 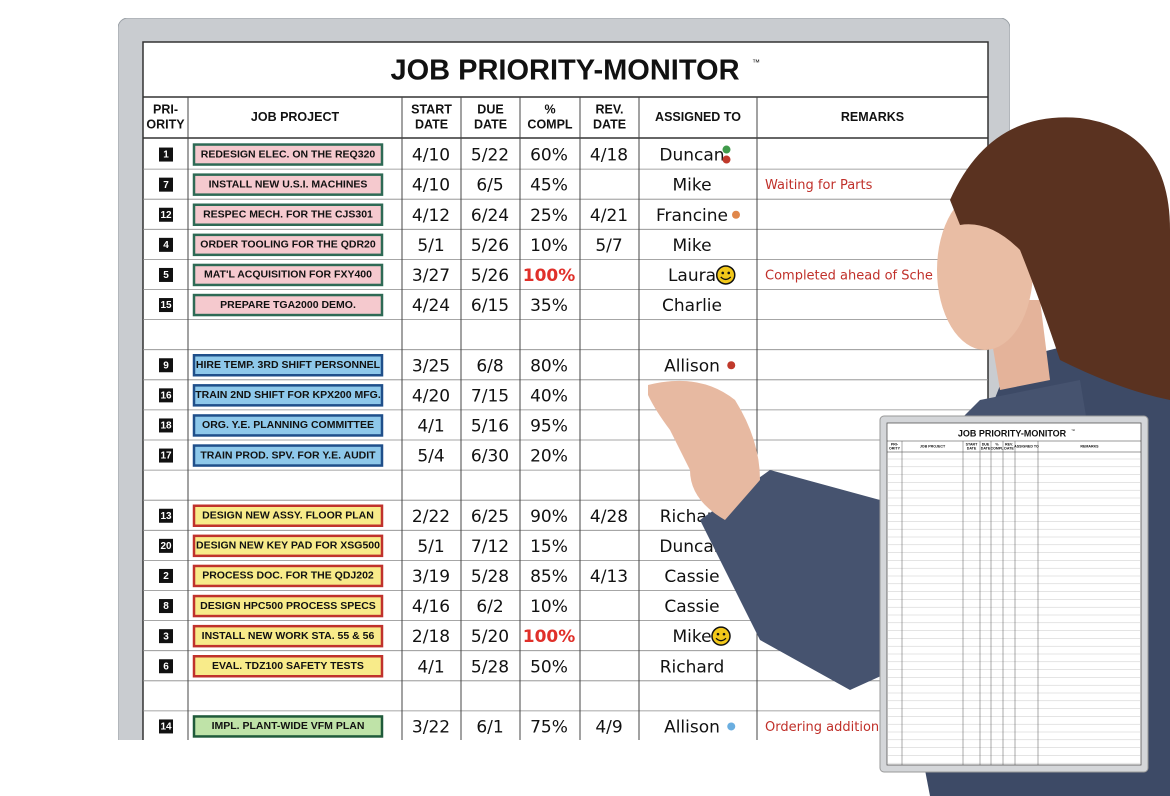 I want to click on due: 6/25, so click(x=490, y=517).